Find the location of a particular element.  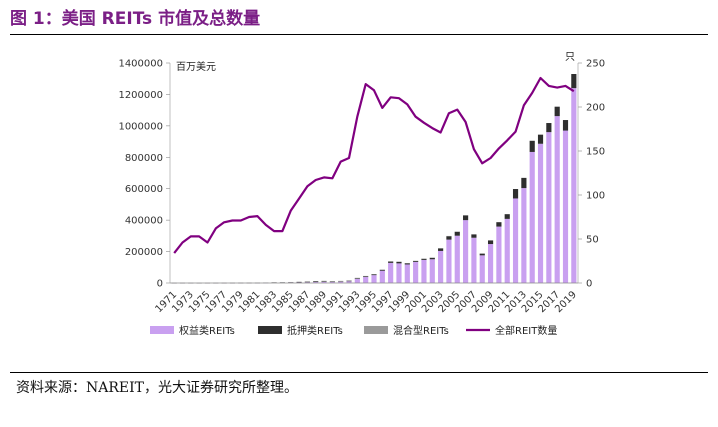

left-axis-label: 1000000 is located at coordinates (140, 126).